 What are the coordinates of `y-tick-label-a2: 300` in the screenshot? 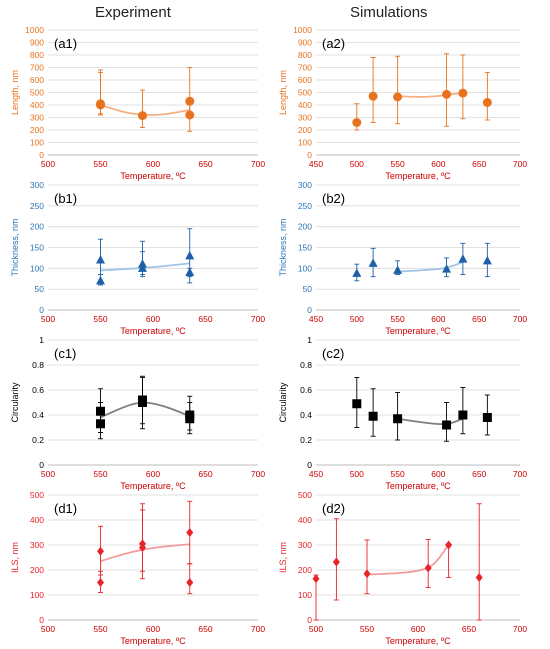 It's located at (305, 118).